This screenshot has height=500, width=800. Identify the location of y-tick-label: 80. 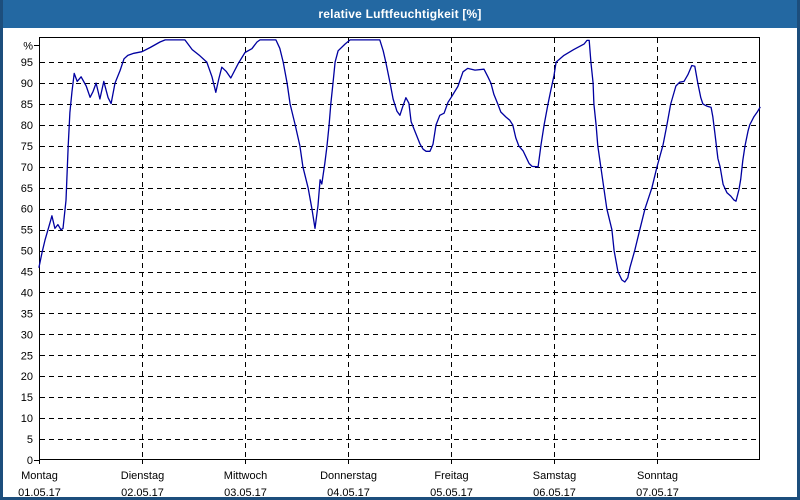
(27, 126).